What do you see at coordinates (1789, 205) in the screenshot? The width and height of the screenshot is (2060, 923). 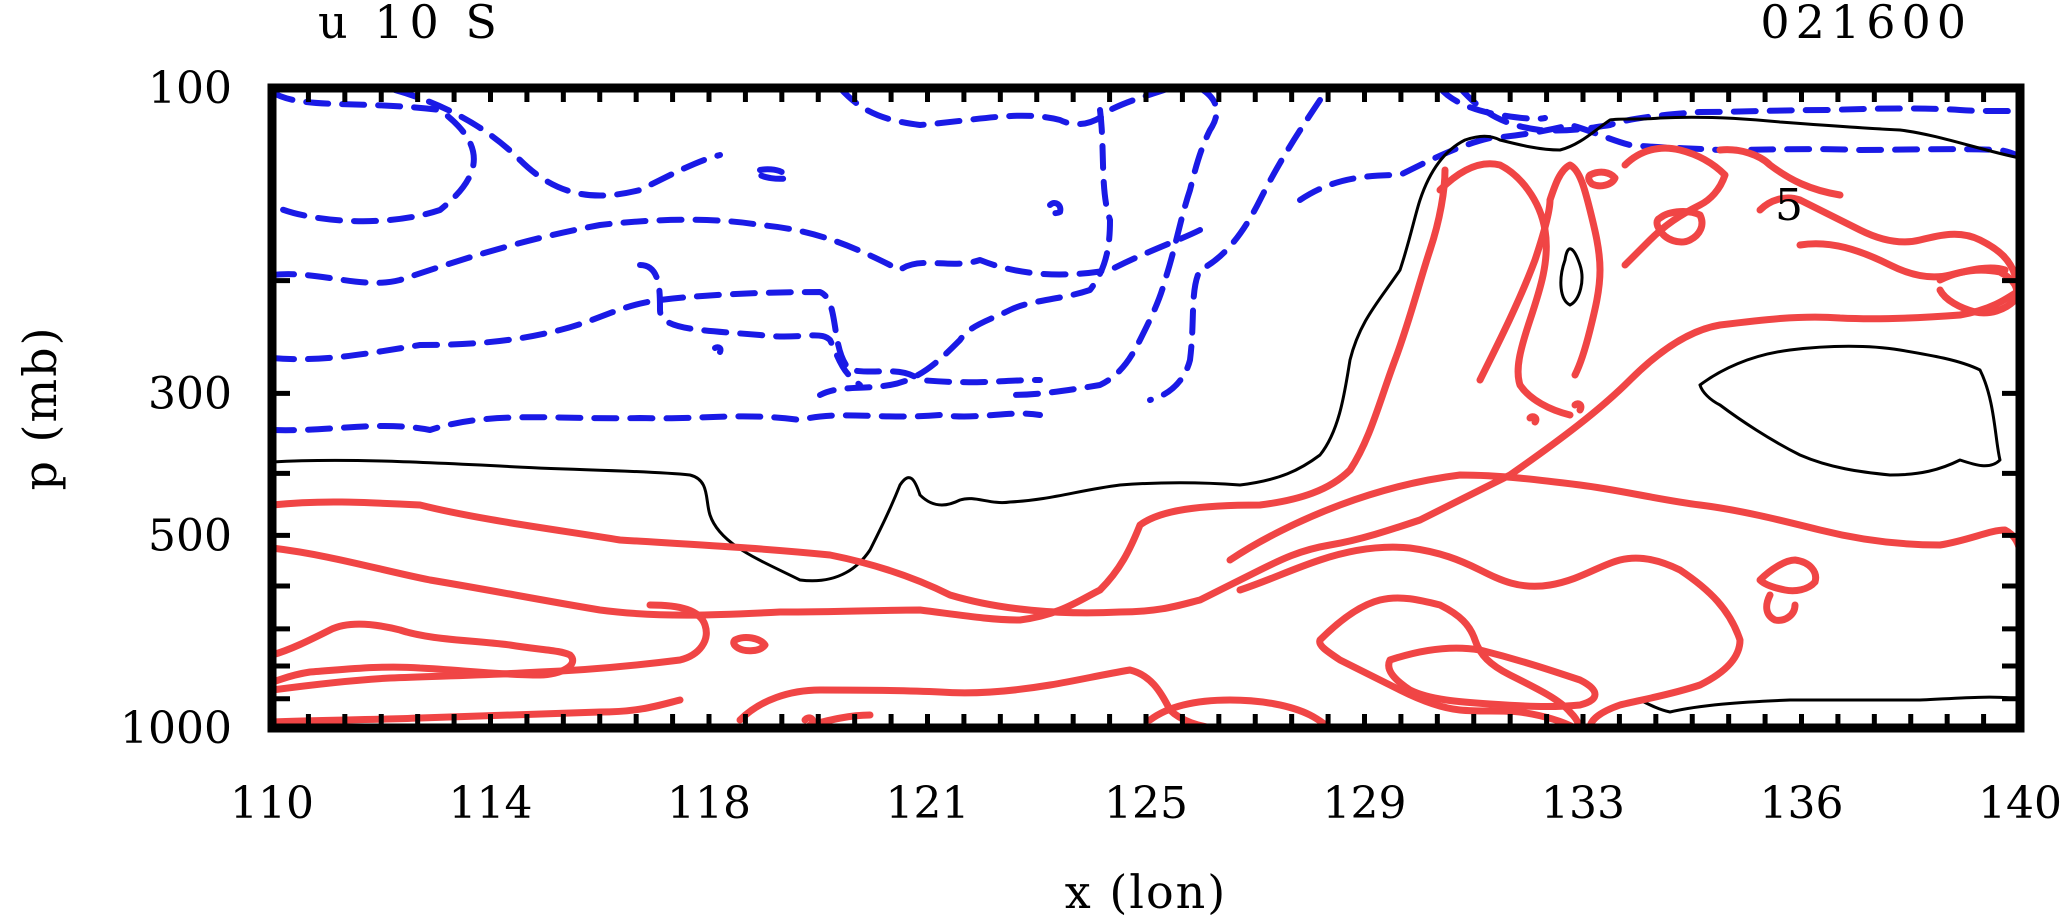 I see `contour-label: 5` at bounding box center [1789, 205].